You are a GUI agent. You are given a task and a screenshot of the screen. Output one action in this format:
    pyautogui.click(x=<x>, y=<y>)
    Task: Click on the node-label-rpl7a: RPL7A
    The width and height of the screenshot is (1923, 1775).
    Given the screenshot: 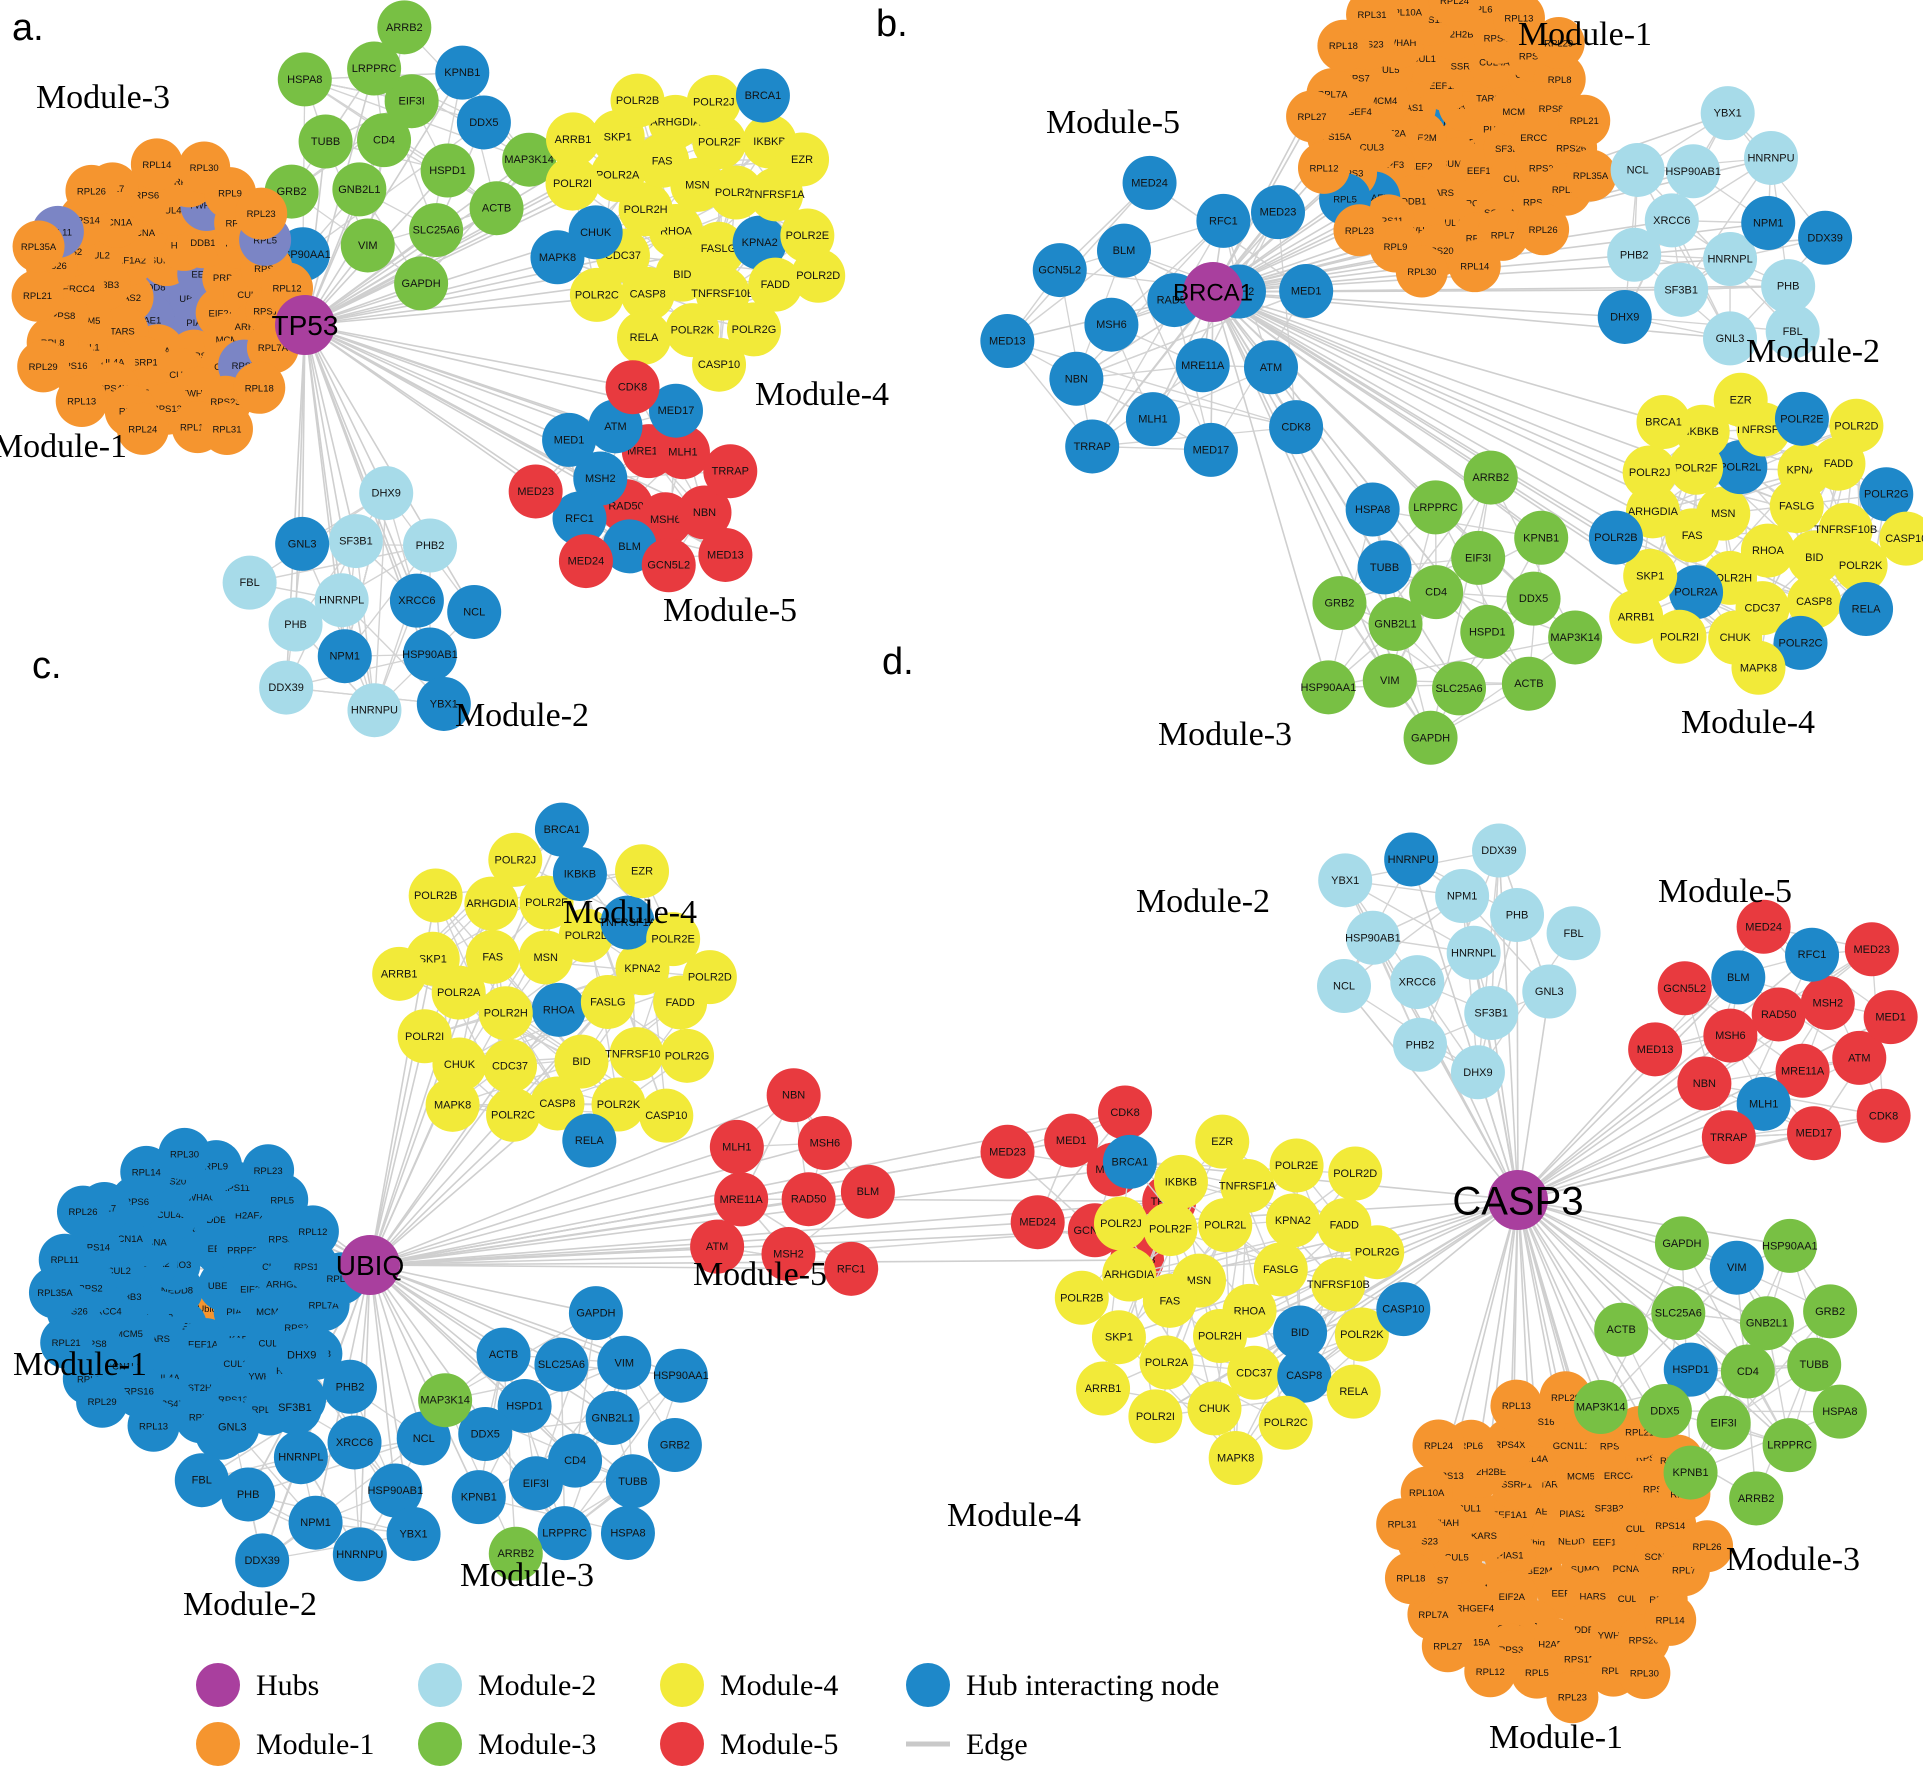 What is the action you would take?
    pyautogui.click(x=323, y=1306)
    